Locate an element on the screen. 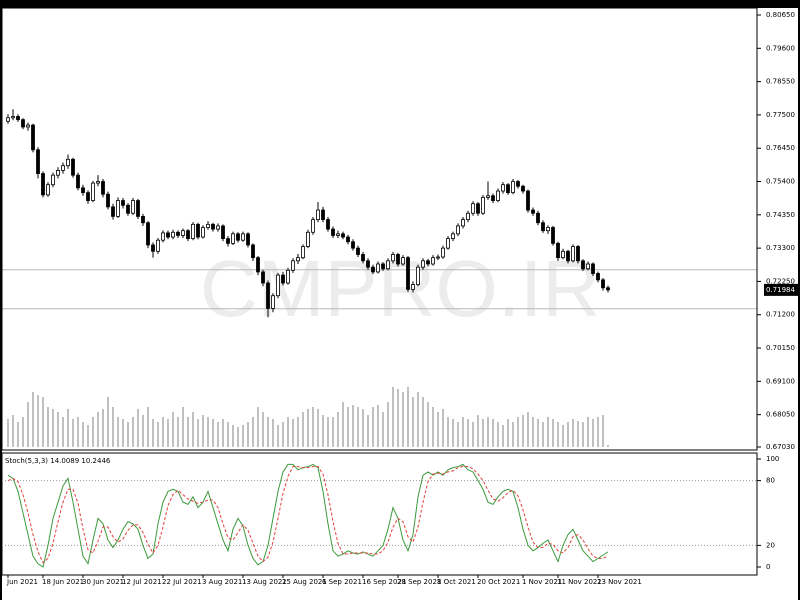  y-tick-label: 0.80650 is located at coordinates (780, 15).